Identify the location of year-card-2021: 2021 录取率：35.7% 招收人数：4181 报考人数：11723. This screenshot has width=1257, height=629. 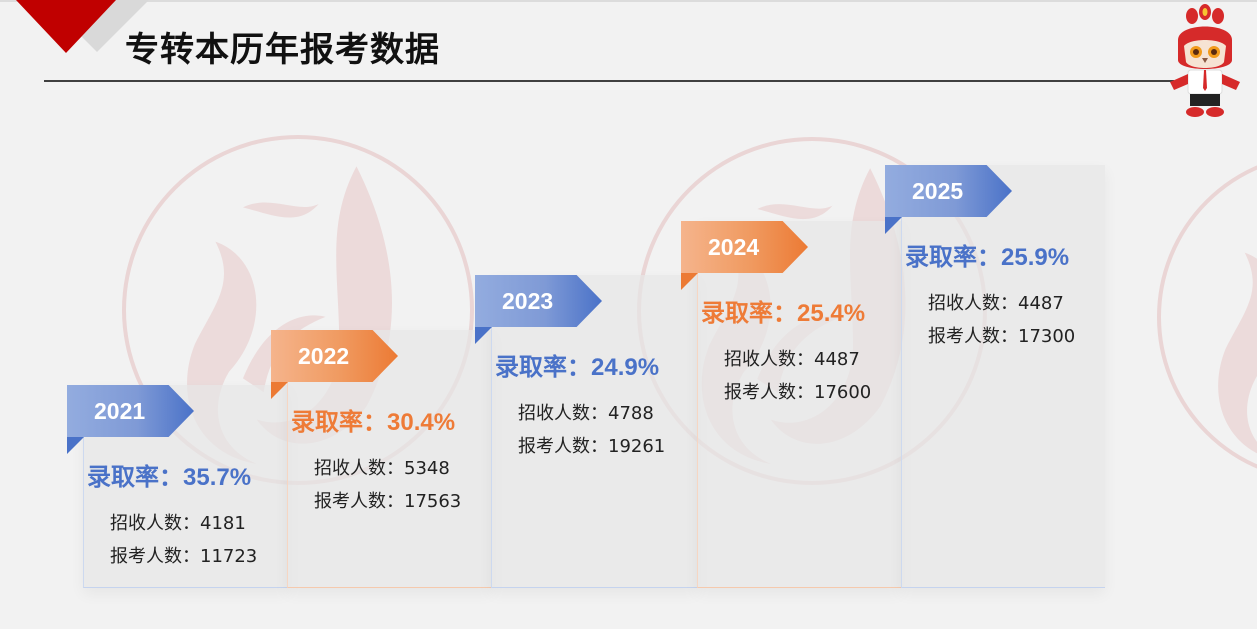
(177, 486).